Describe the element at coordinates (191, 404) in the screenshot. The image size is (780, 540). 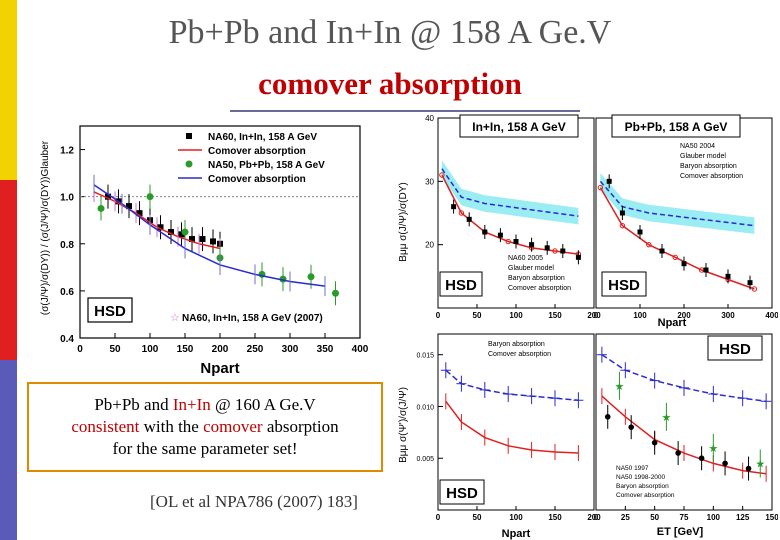
I see `summary-l1b: In+In` at that location.